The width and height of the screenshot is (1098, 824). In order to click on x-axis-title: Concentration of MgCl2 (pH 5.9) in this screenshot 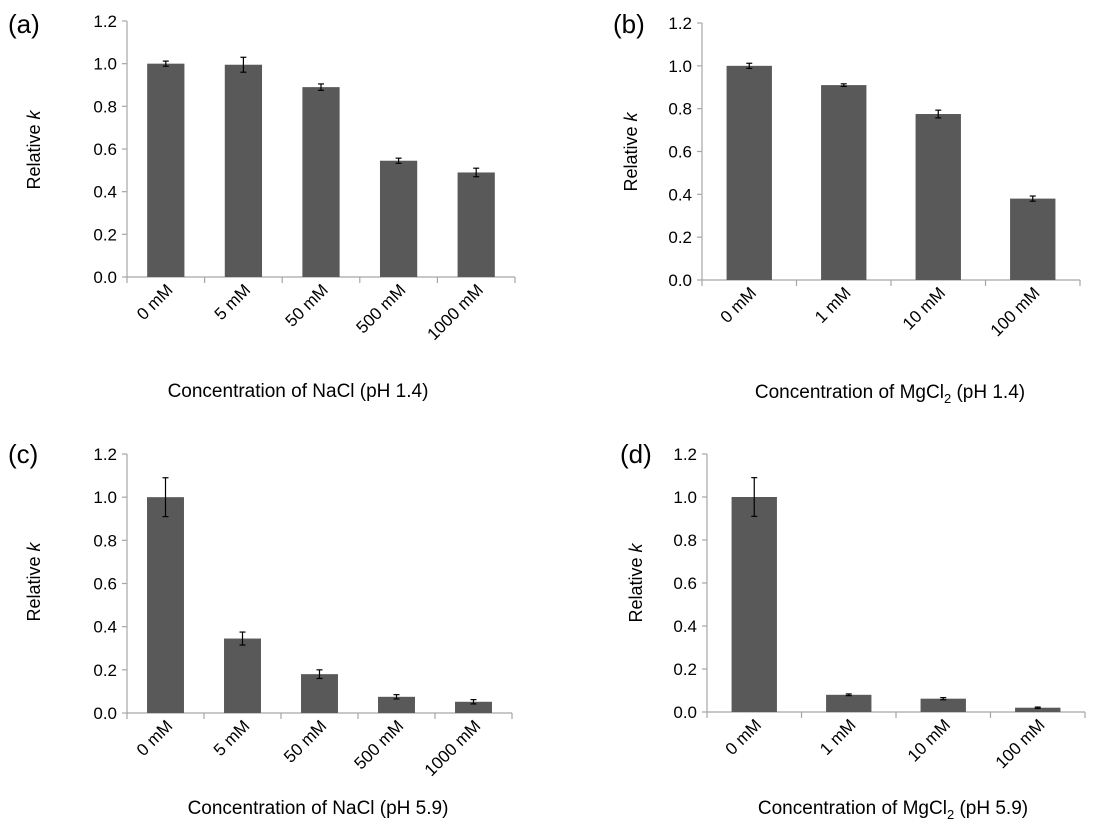, I will do `click(893, 810)`.